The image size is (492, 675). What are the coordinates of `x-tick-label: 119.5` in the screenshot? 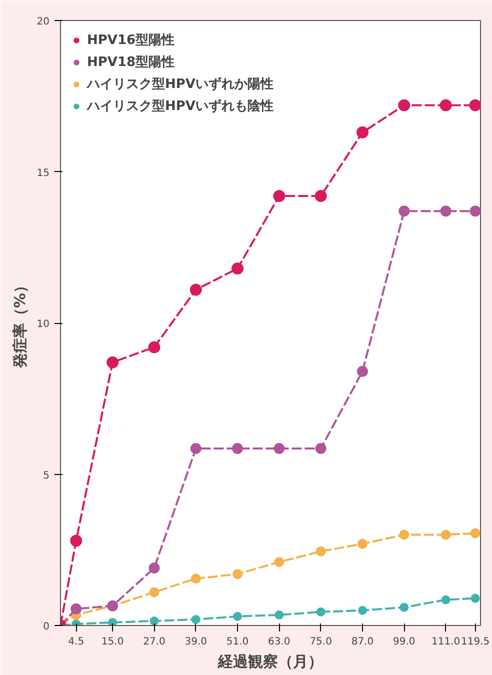 It's located at (475, 642).